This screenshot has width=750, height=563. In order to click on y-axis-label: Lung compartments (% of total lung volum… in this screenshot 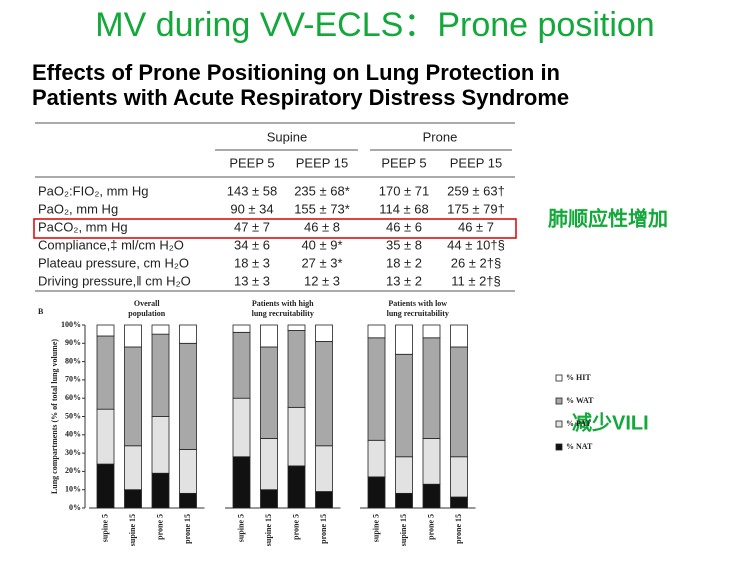, I will do `click(54, 416)`.